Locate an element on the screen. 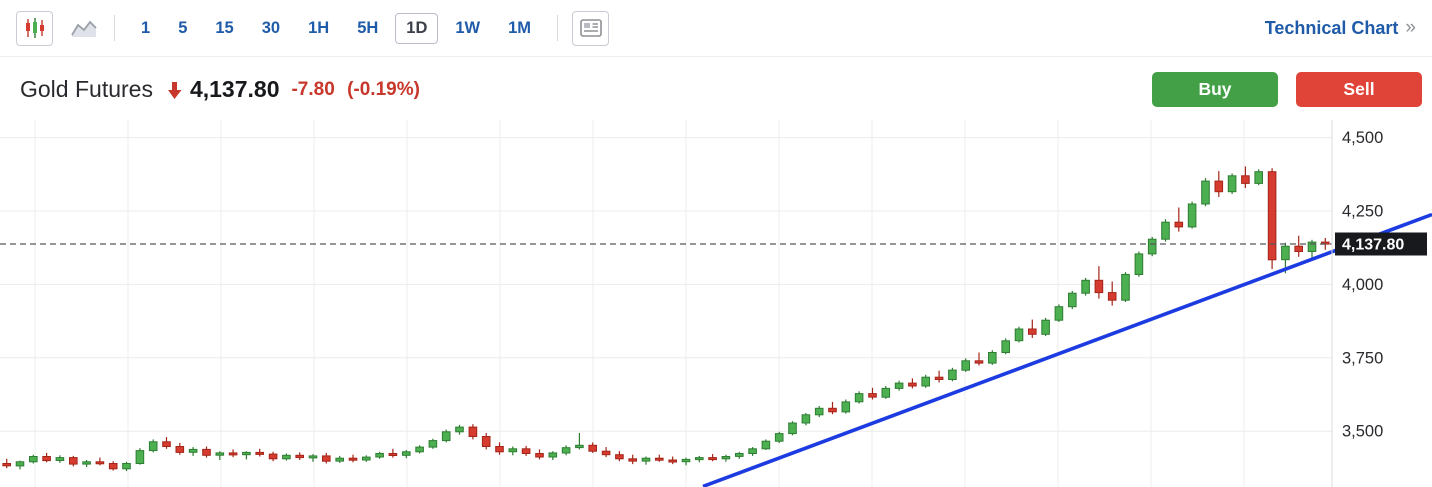  svg-text: 4,137.80 is located at coordinates (1373, 245).